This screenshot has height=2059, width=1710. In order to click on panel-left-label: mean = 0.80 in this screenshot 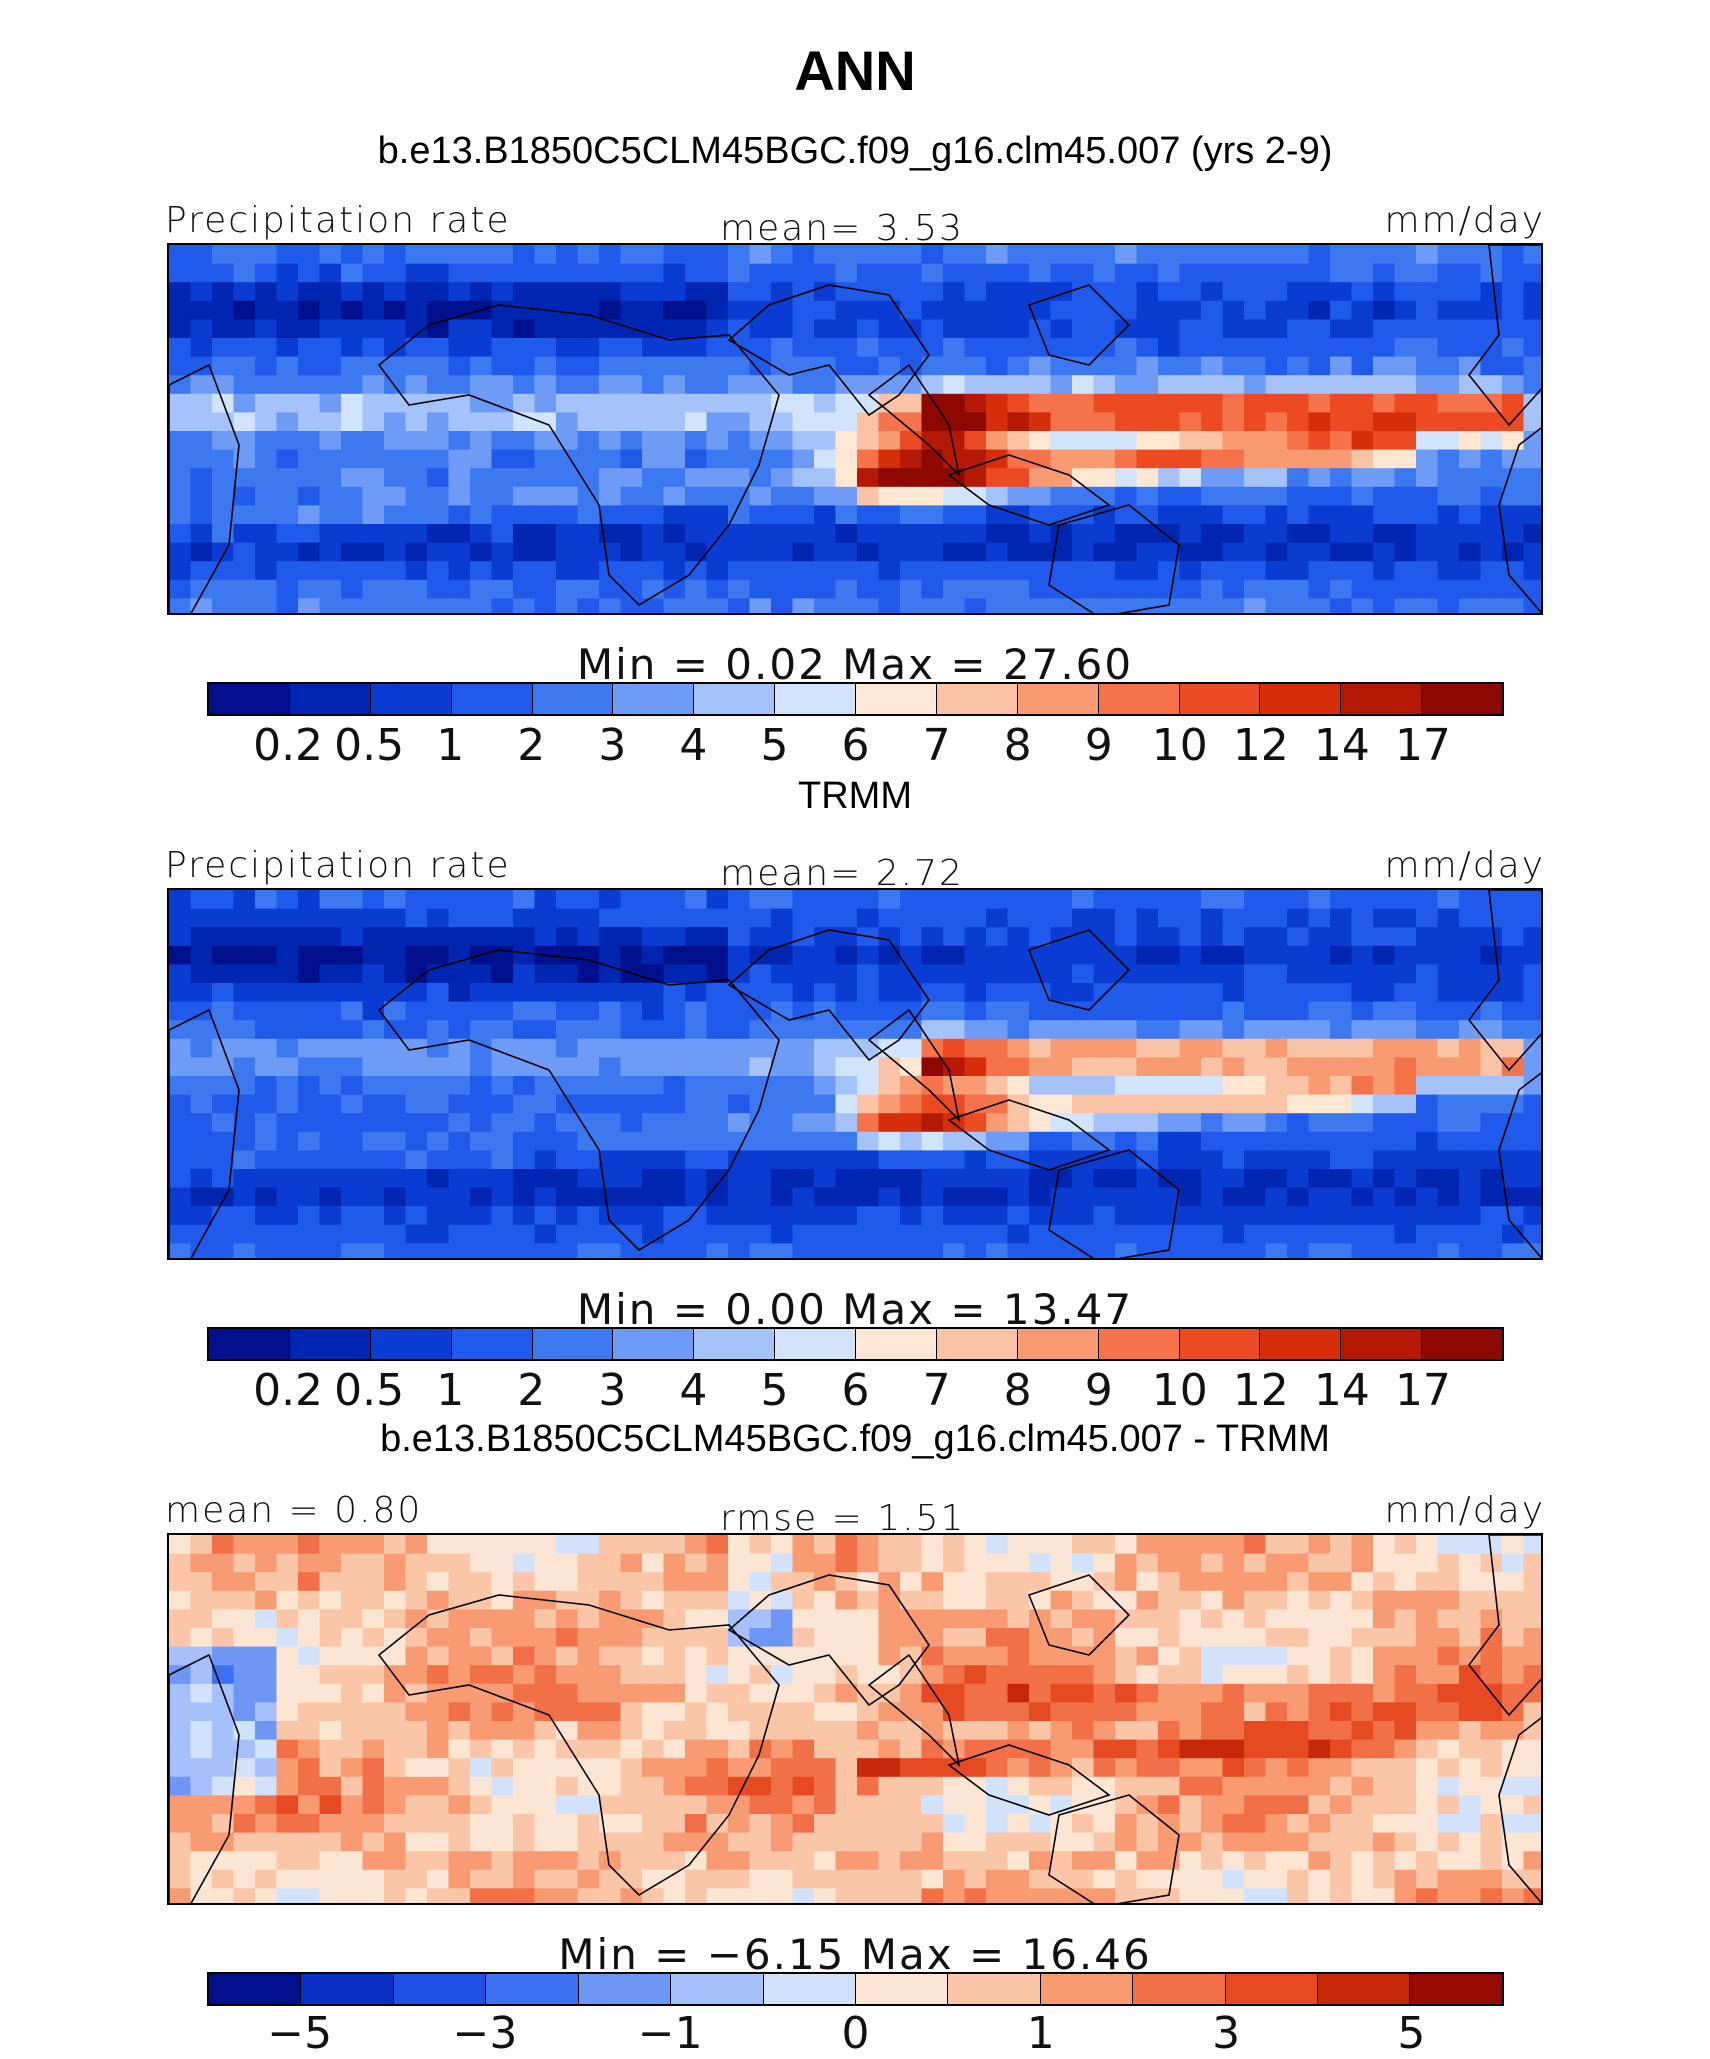, I will do `click(294, 1510)`.